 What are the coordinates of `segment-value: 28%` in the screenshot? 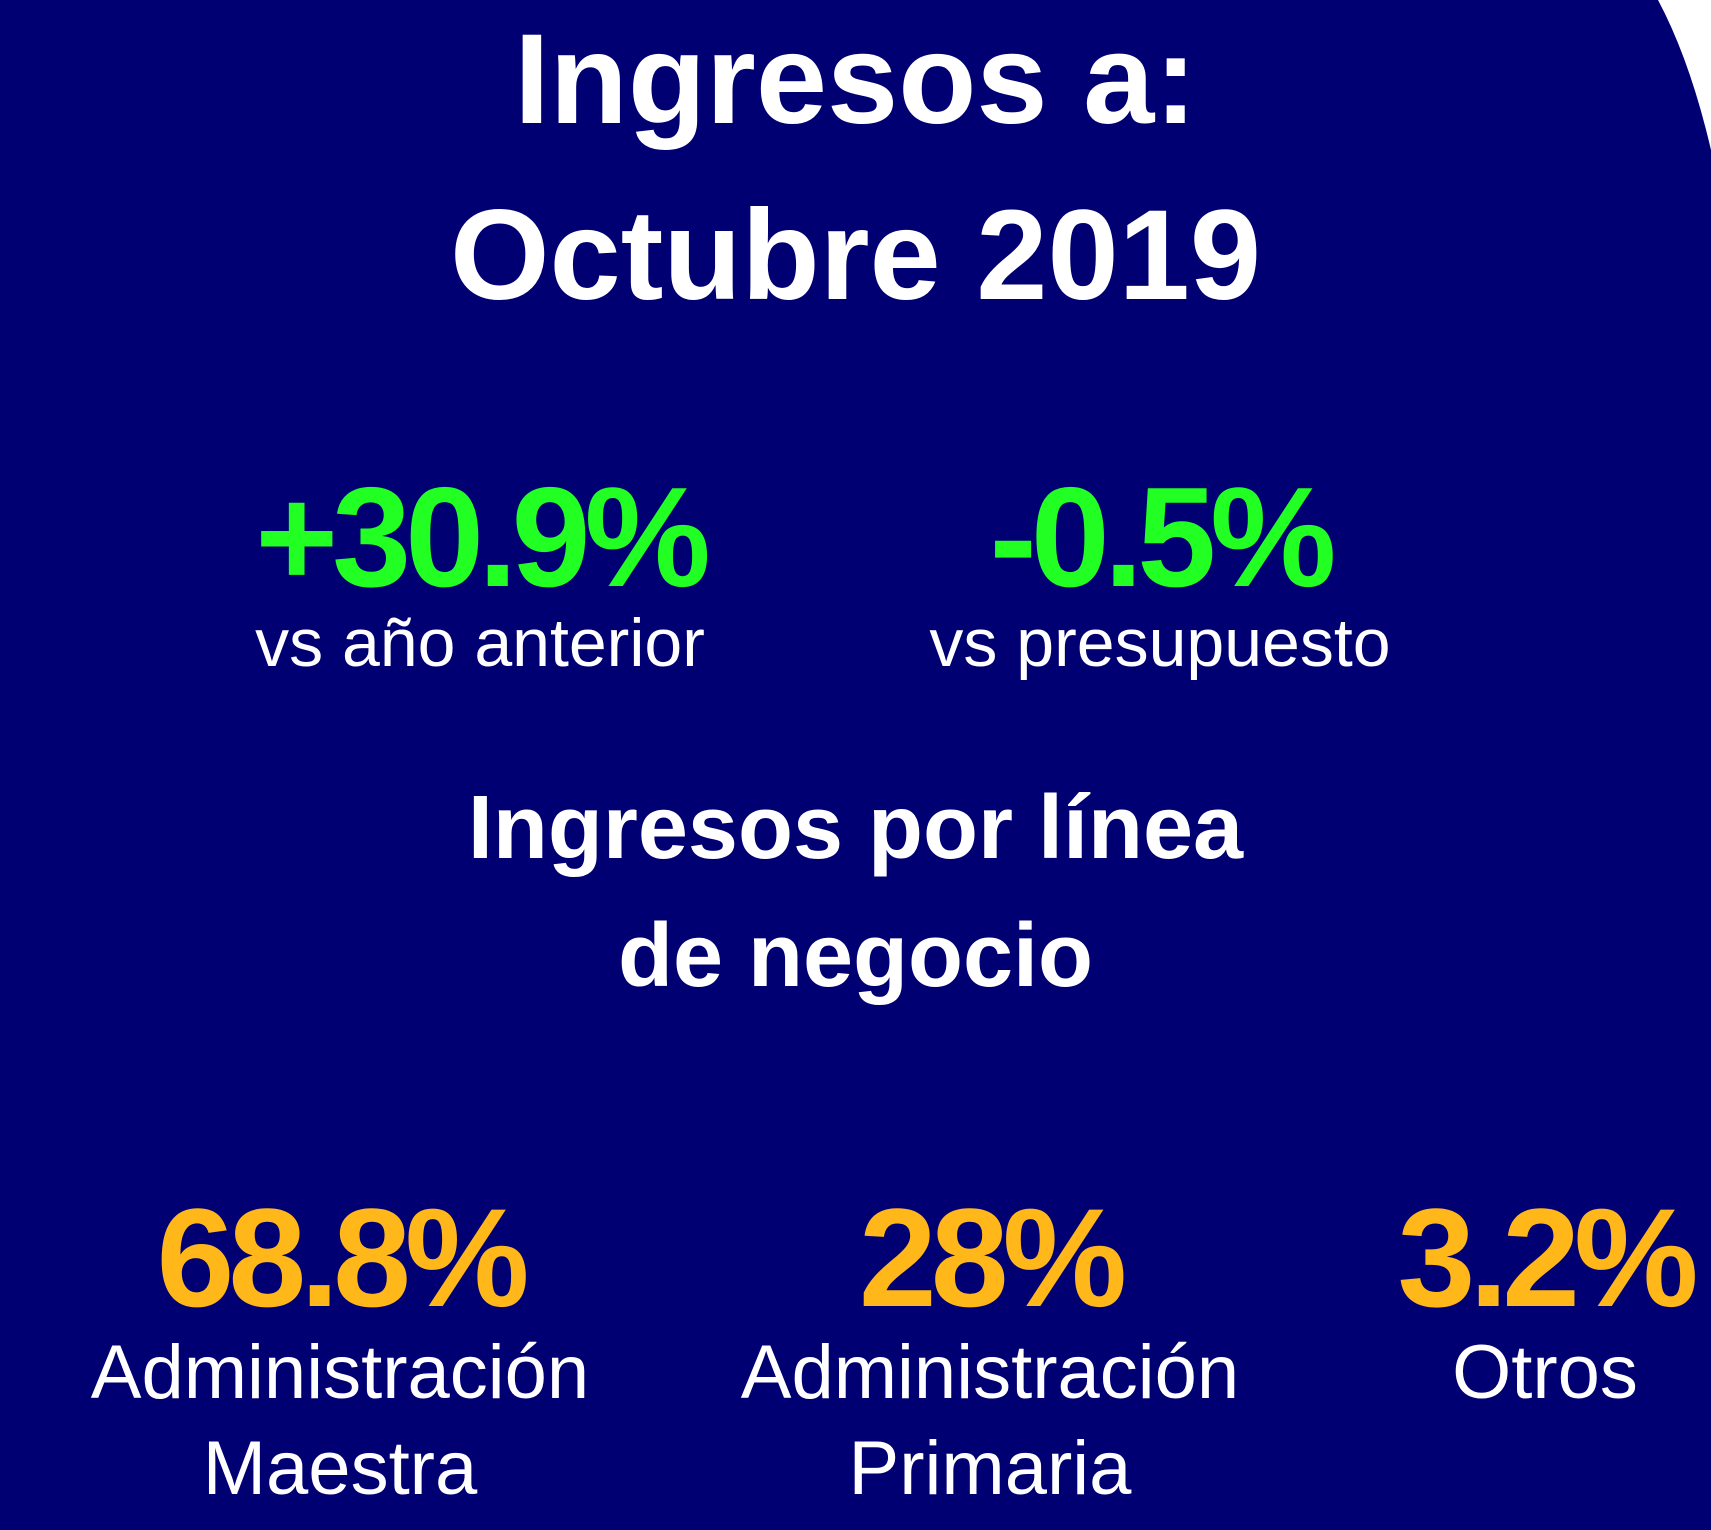 It's located at (992, 1257).